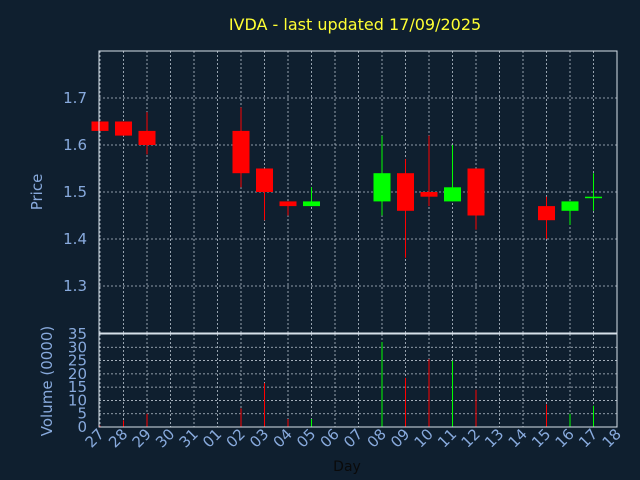 The image size is (640, 480). I want to click on price-tick-label: 1.7, so click(75, 98).